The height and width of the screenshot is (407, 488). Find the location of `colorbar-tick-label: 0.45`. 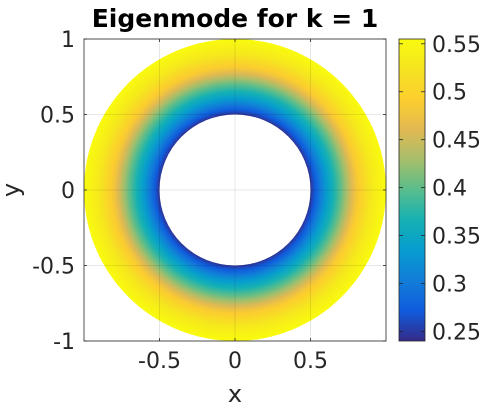

colorbar-tick-label: 0.45 is located at coordinates (456, 141).